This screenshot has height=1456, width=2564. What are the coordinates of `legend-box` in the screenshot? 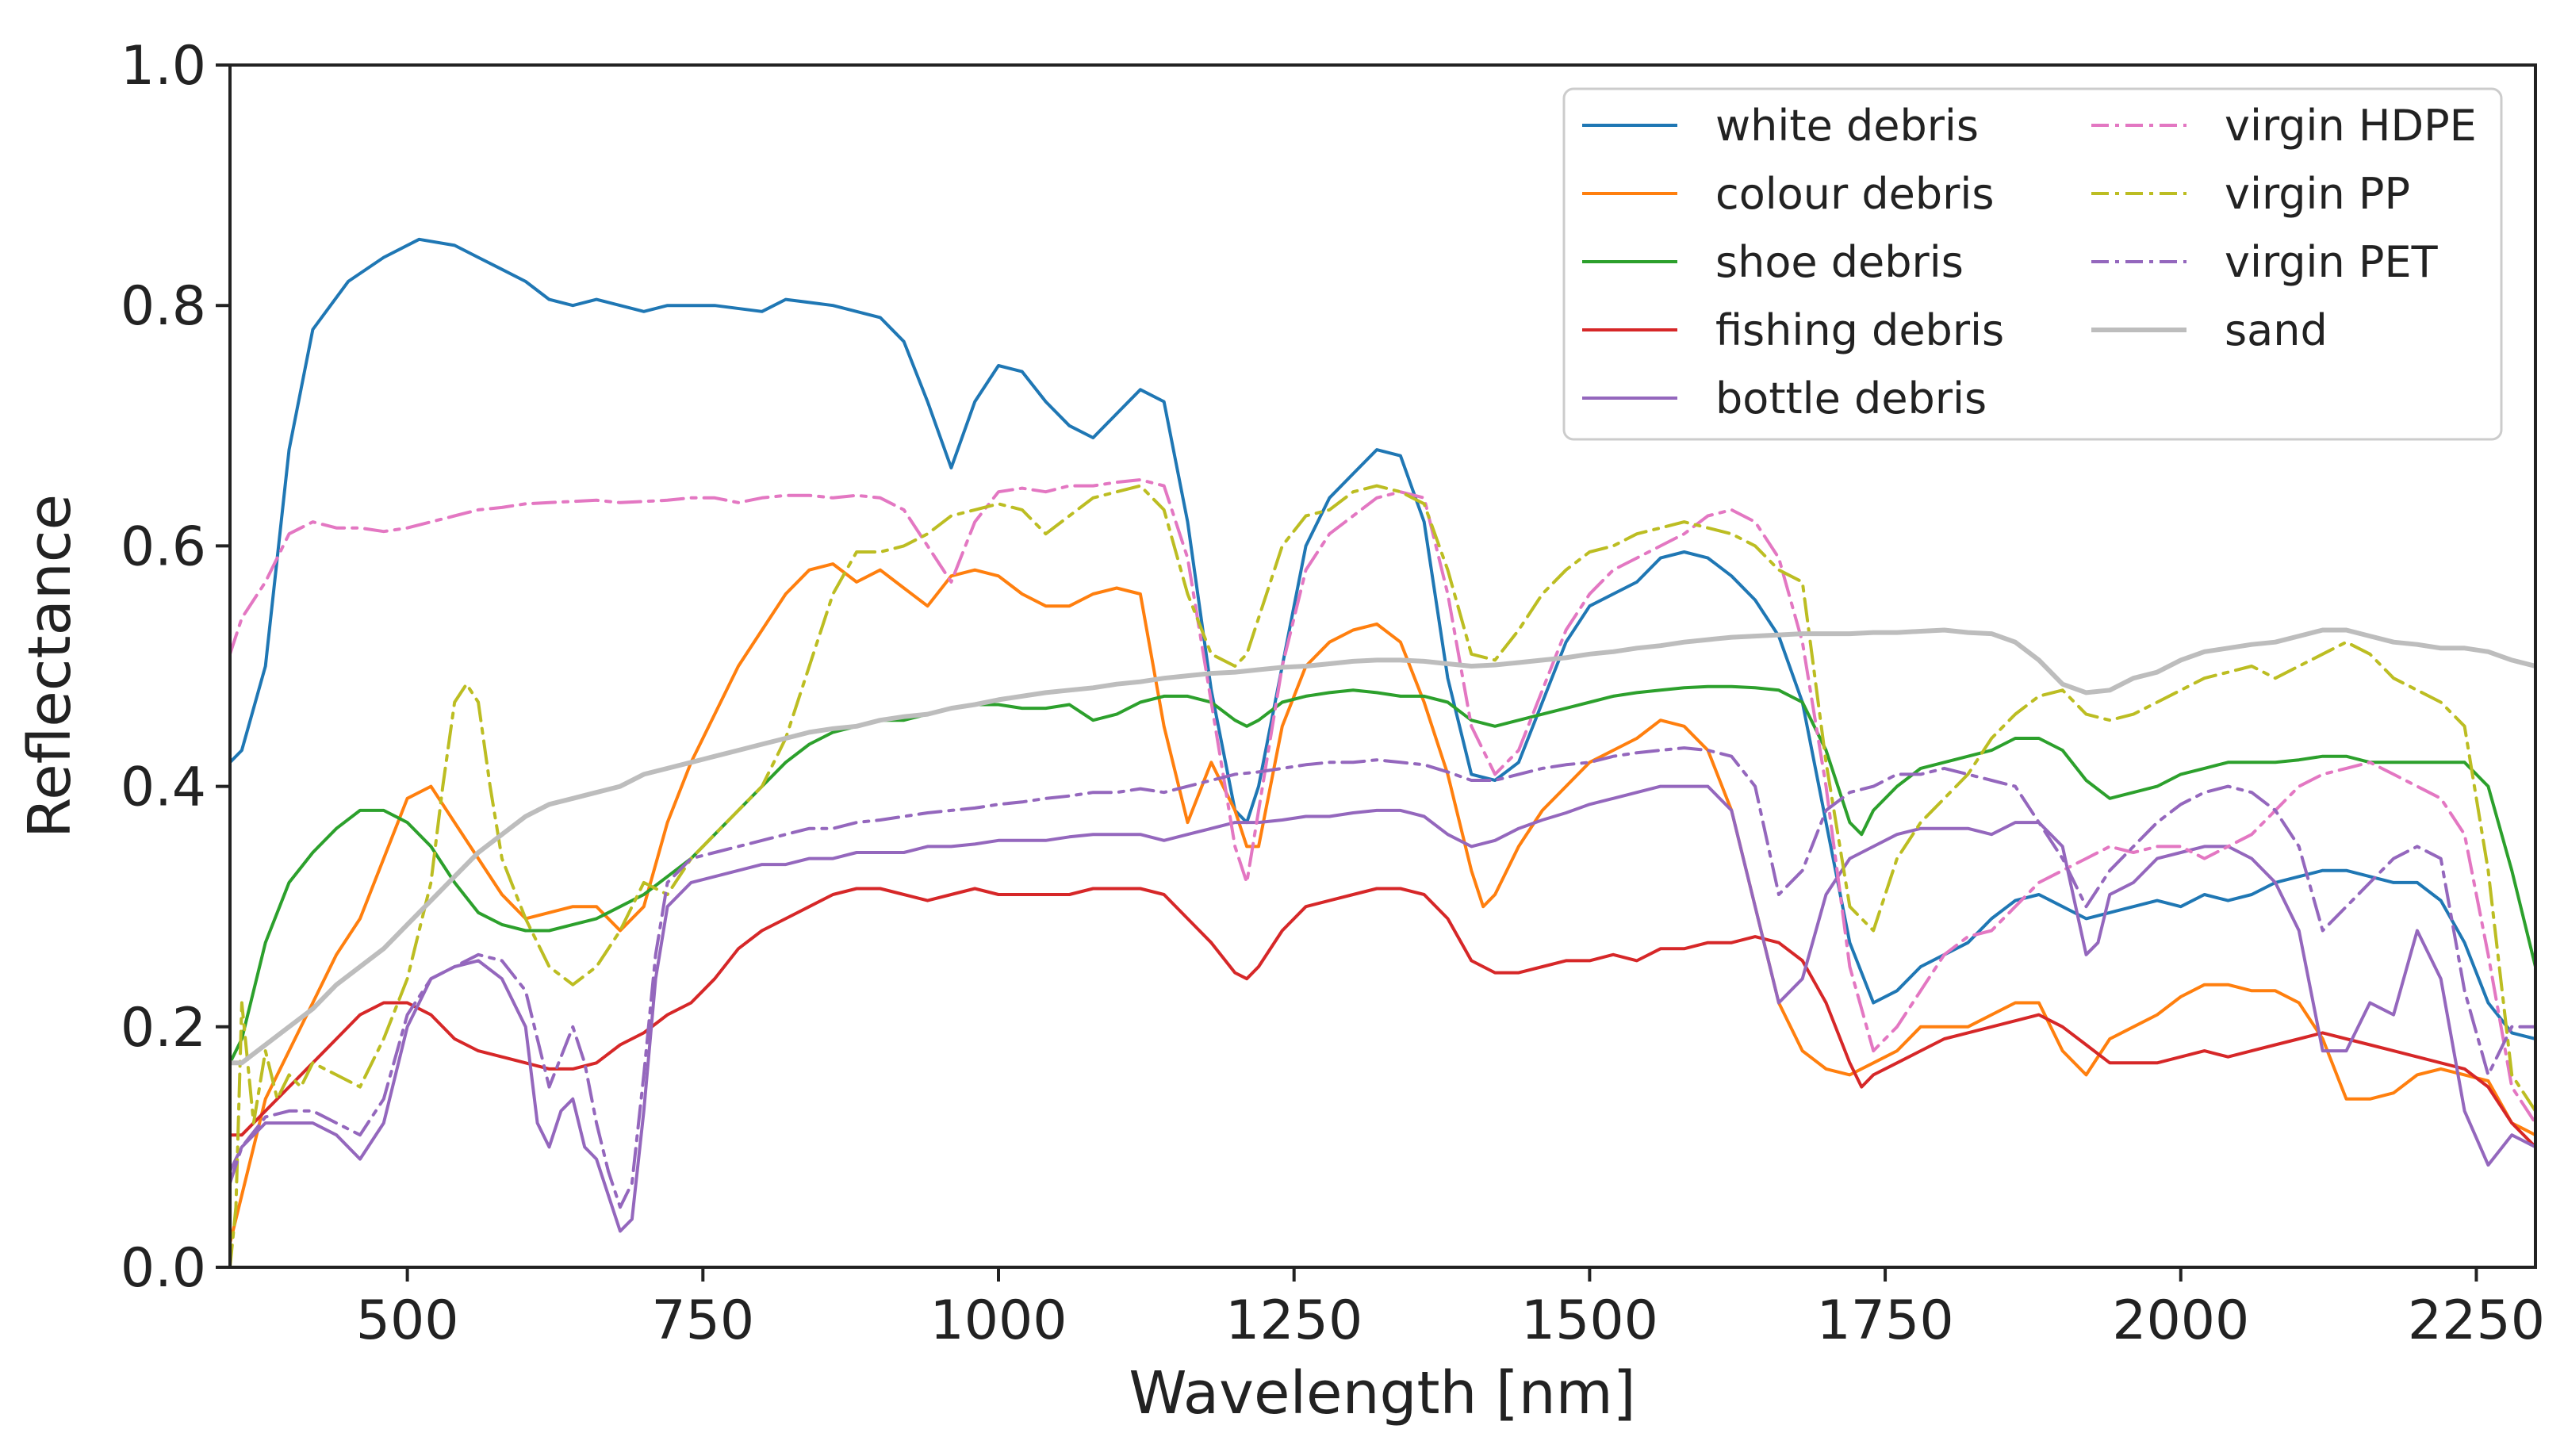 It's located at (2033, 264).